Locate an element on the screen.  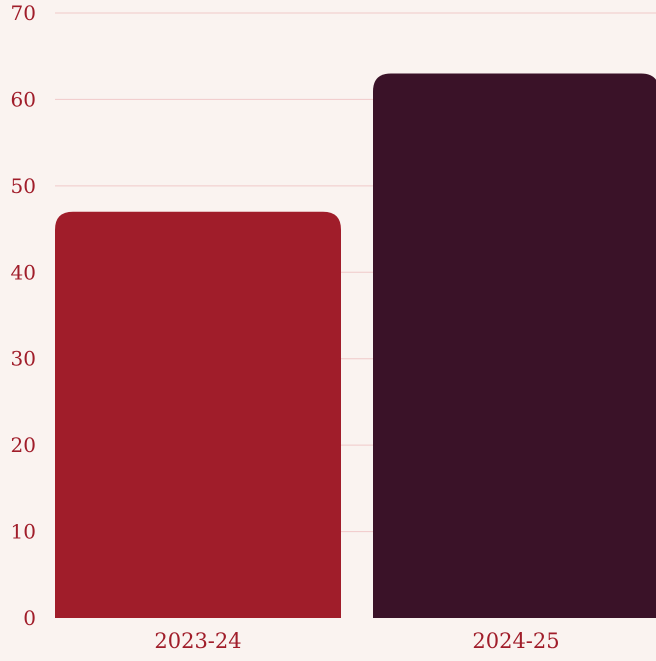
y-tick-label: 20 is located at coordinates (23, 445).